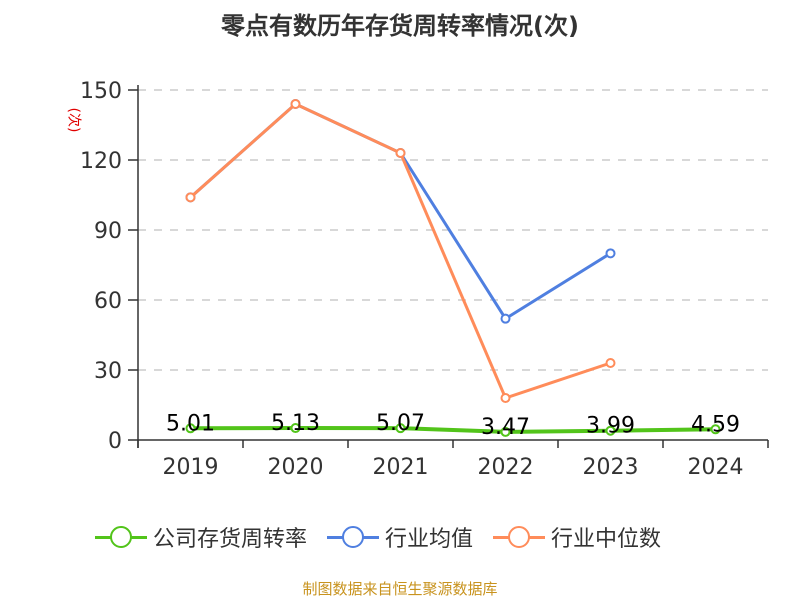 Image resolution: width=800 pixels, height=600 pixels. Describe the element at coordinates (716, 467) in the screenshot. I see `x-tick-label: 2024` at that location.